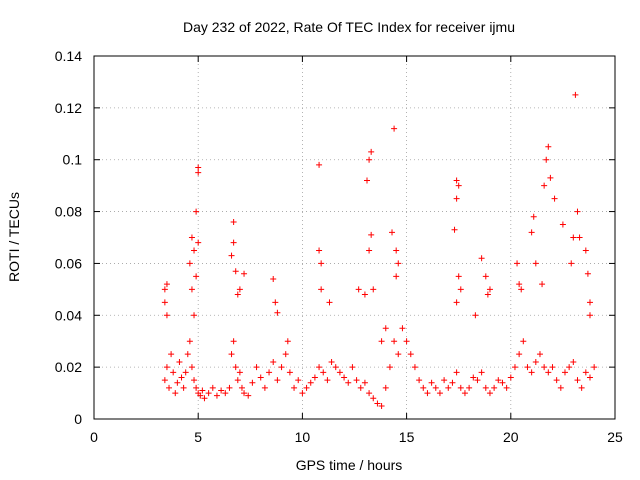  Describe the element at coordinates (68, 367) in the screenshot. I see `y-tick-label: 0.02` at that location.